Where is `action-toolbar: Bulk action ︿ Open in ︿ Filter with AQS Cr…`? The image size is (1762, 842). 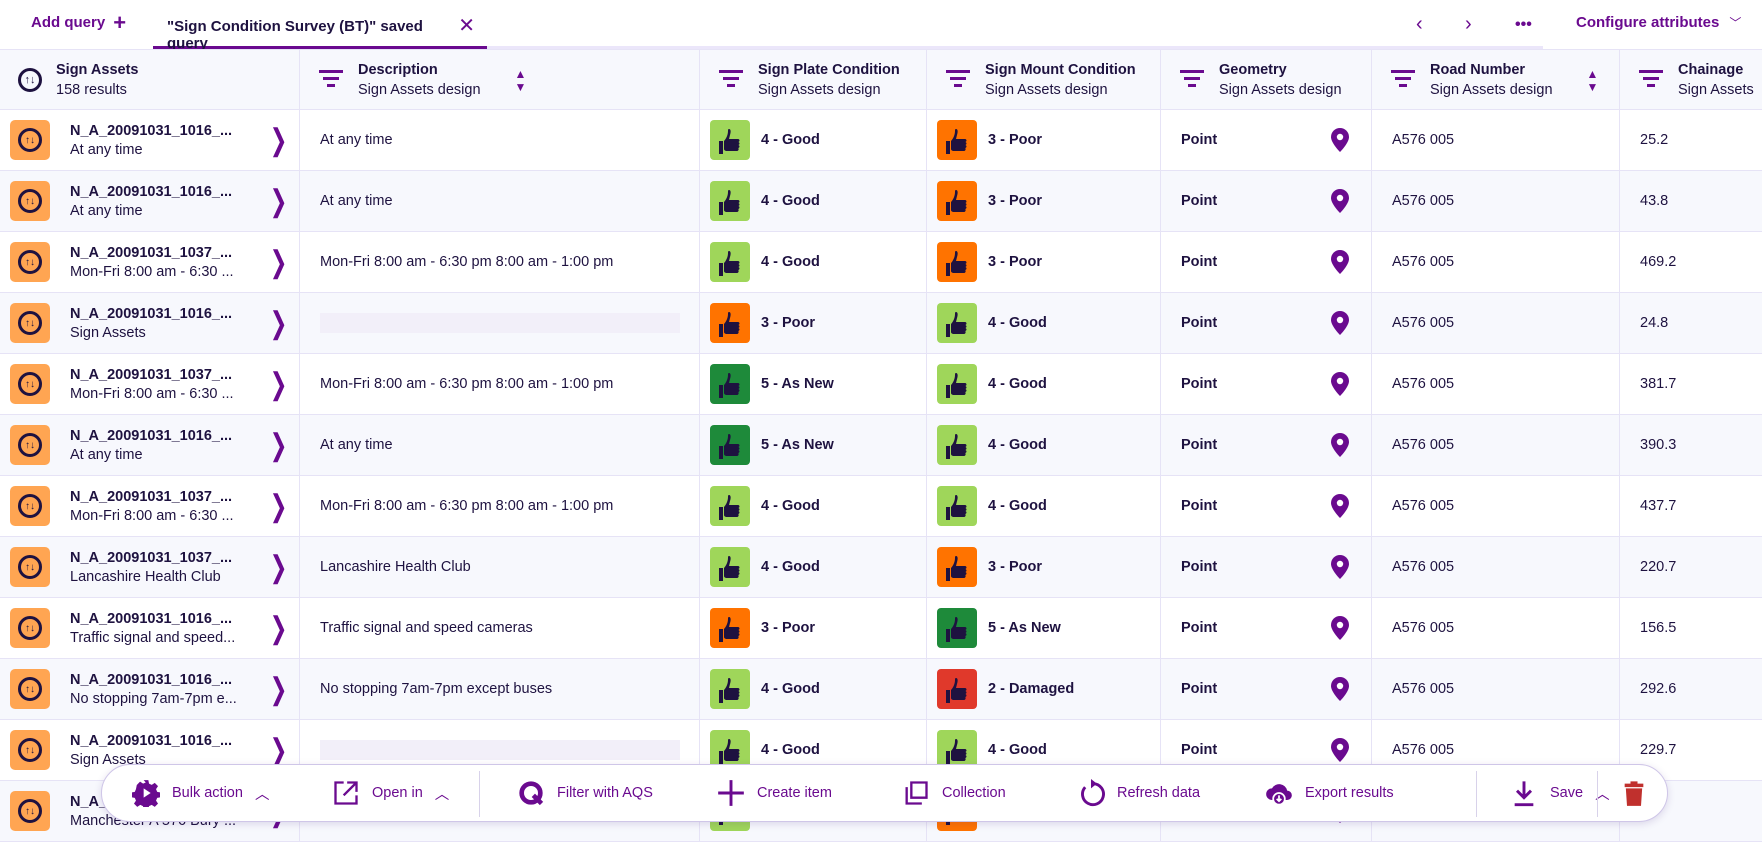
action-toolbar: Bulk action ︿ Open in ︿ Filter with AQS Cr… is located at coordinates (884, 793).